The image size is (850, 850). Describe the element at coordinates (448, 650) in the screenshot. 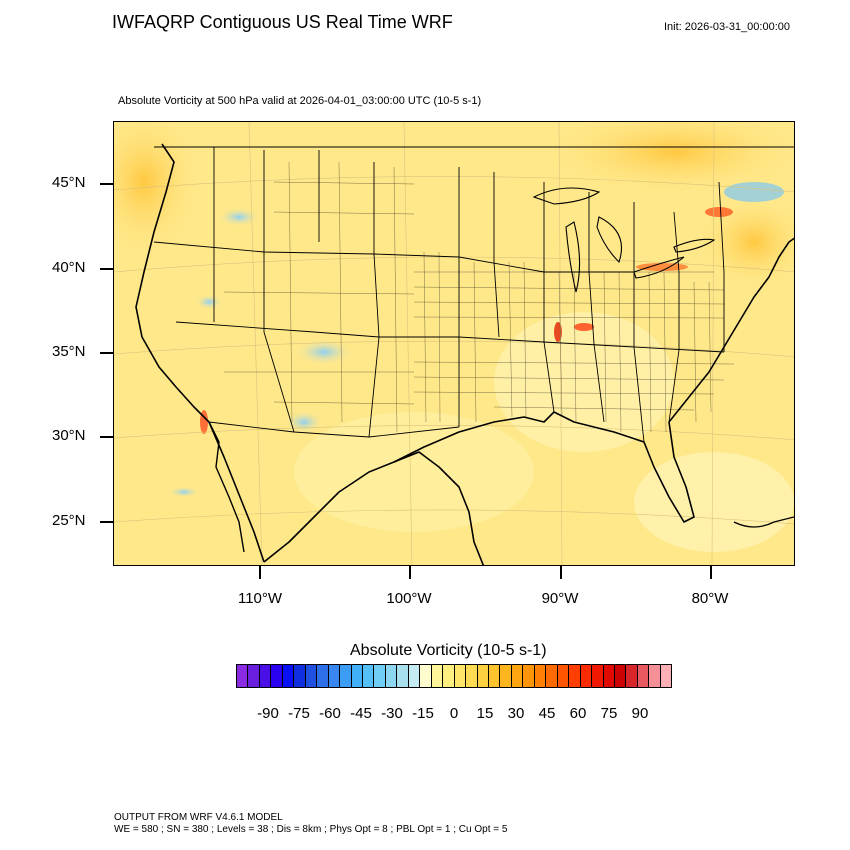

I see `colorbar-title: Absolute Vorticity (10-5 s-1)` at that location.